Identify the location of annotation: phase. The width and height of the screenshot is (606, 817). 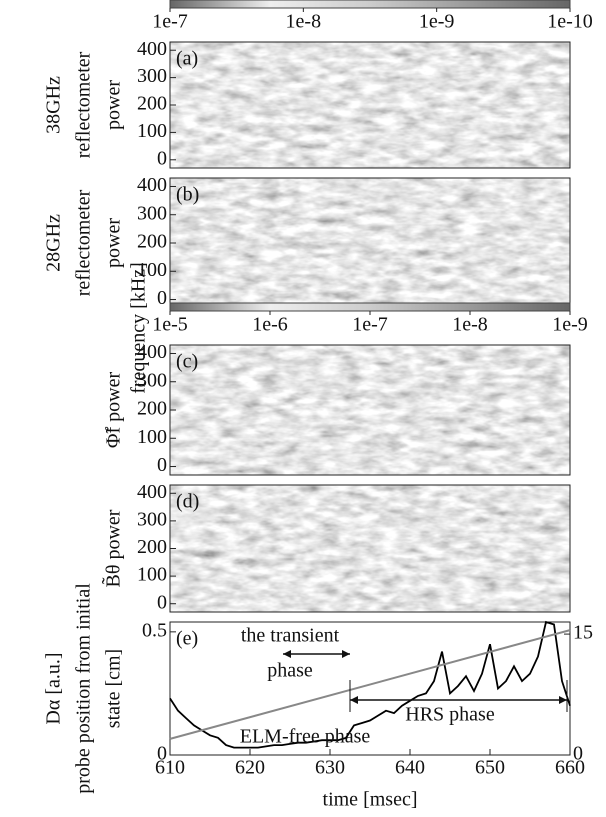
(290, 671).